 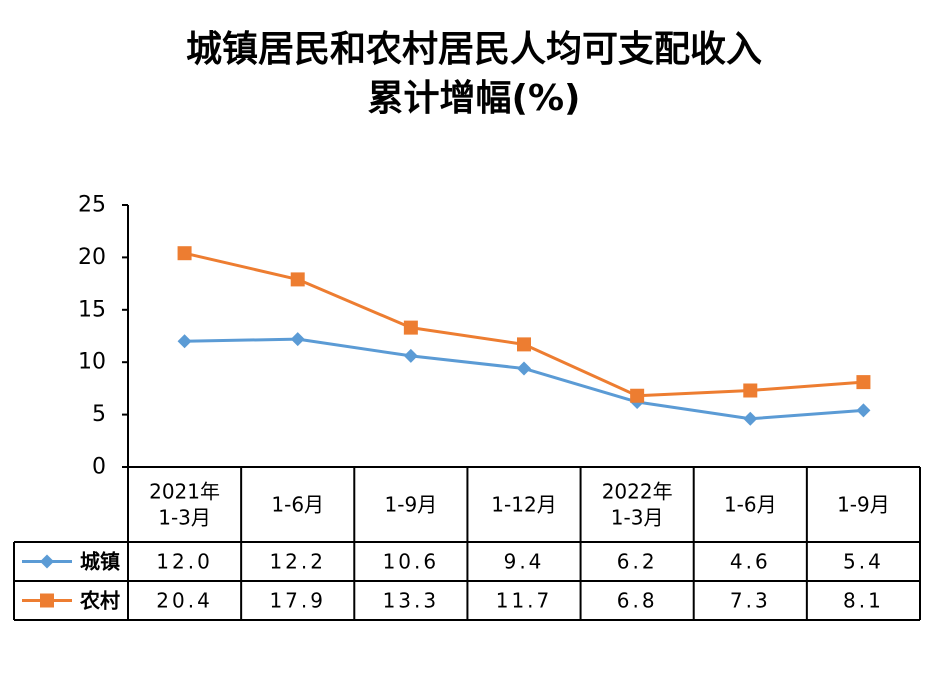 I want to click on y-tick-label: 15, so click(x=92, y=309).